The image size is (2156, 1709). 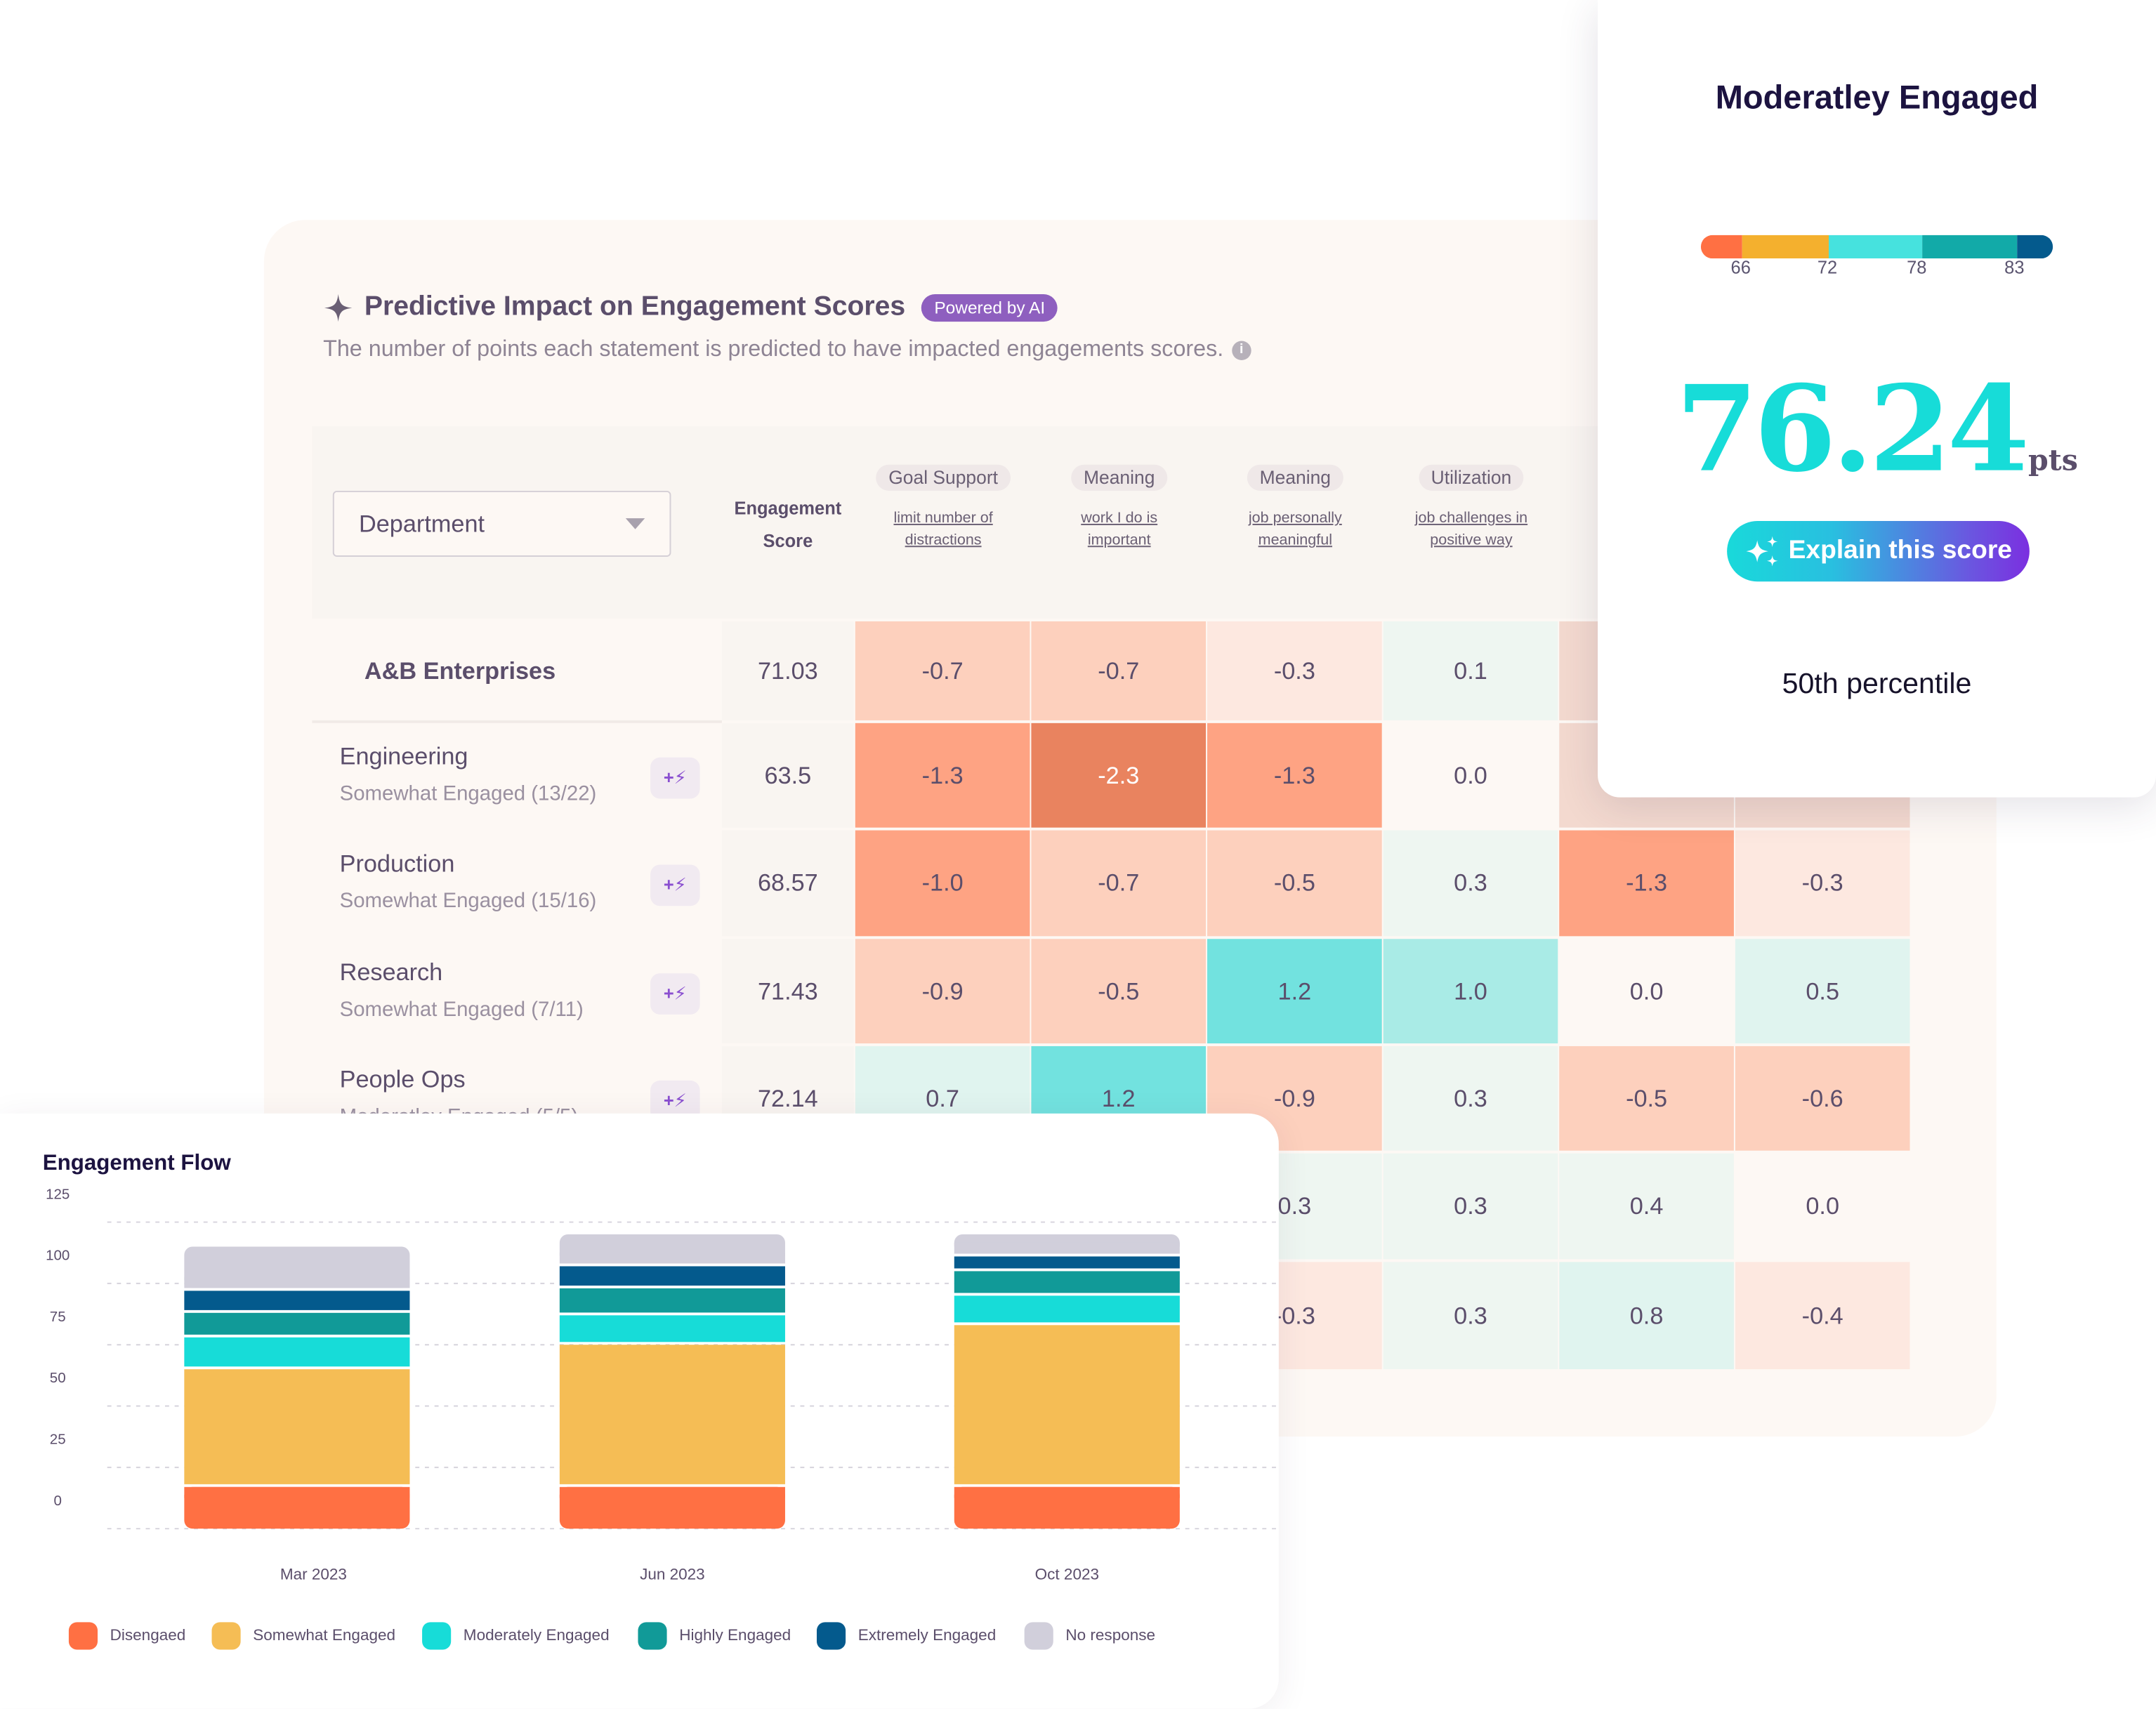 What do you see at coordinates (635, 523) in the screenshot?
I see `chevron-down-icon` at bounding box center [635, 523].